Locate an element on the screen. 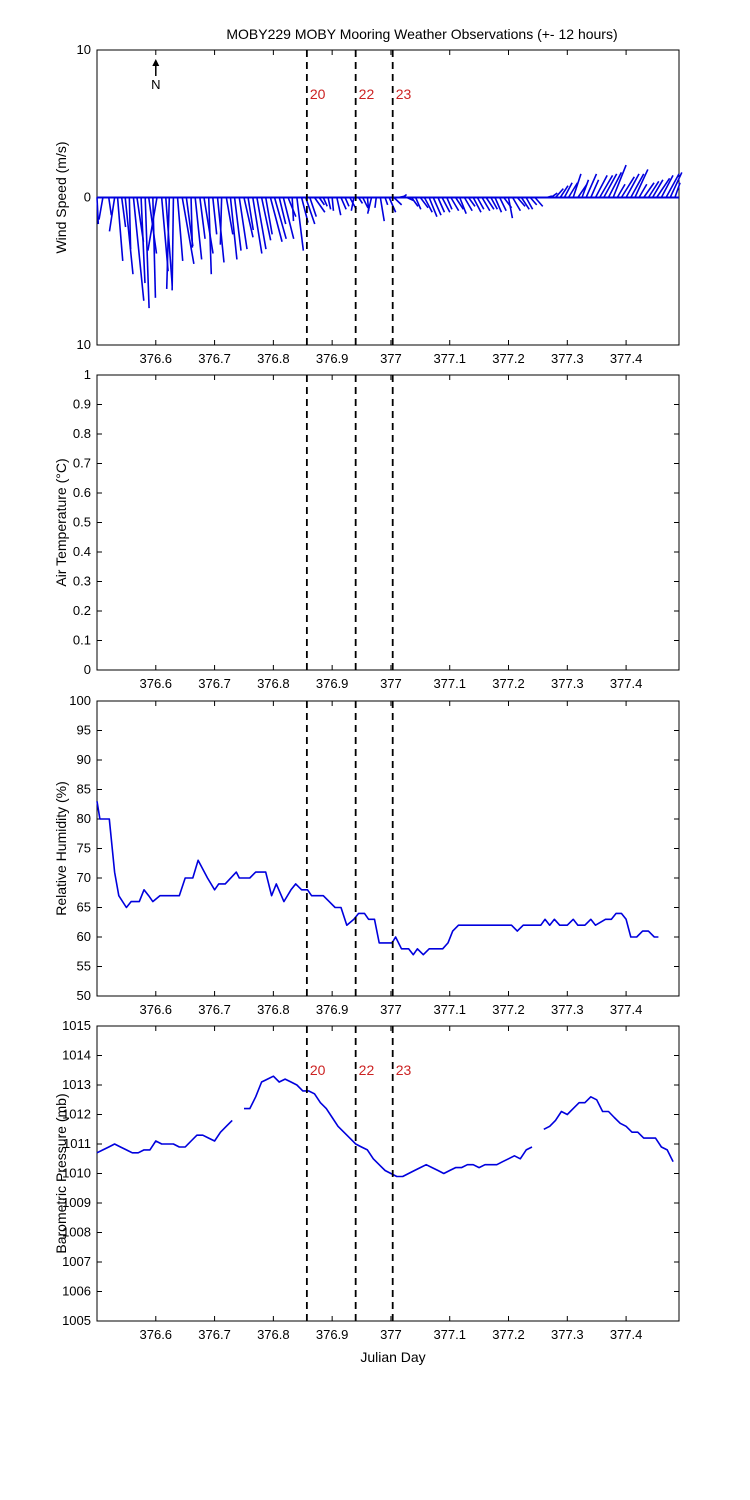  y-tick-label: 0.1 is located at coordinates (82, 640).